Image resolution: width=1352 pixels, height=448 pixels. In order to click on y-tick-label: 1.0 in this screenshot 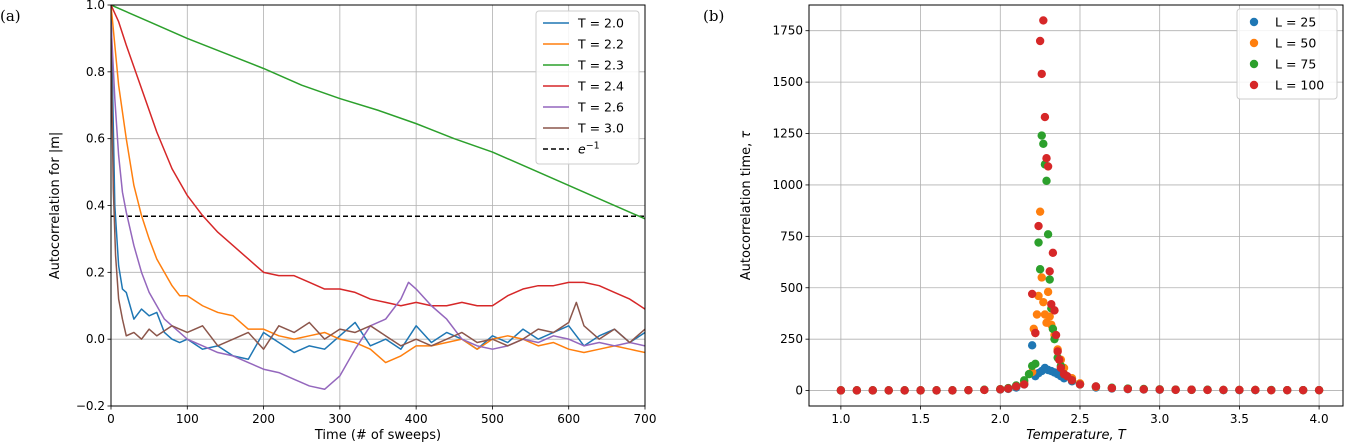, I will do `click(95, 6)`.